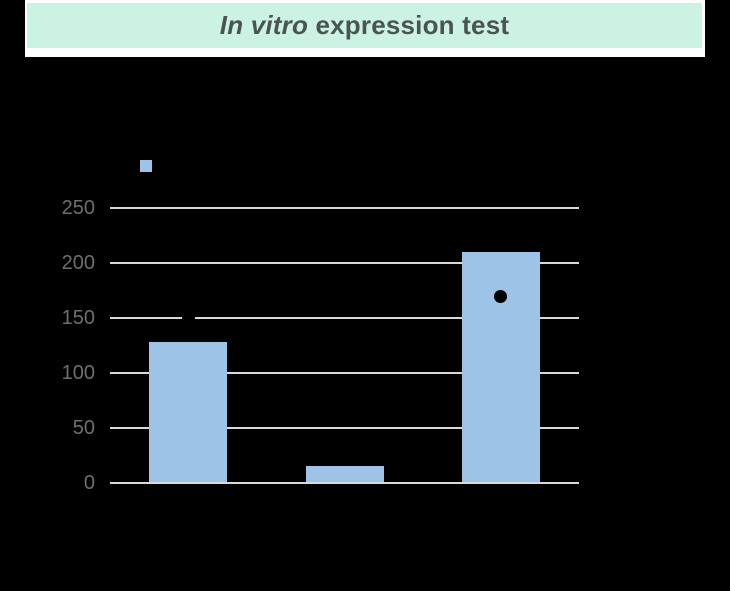  I want to click on y-axis-tick-label: 100, so click(78, 373).